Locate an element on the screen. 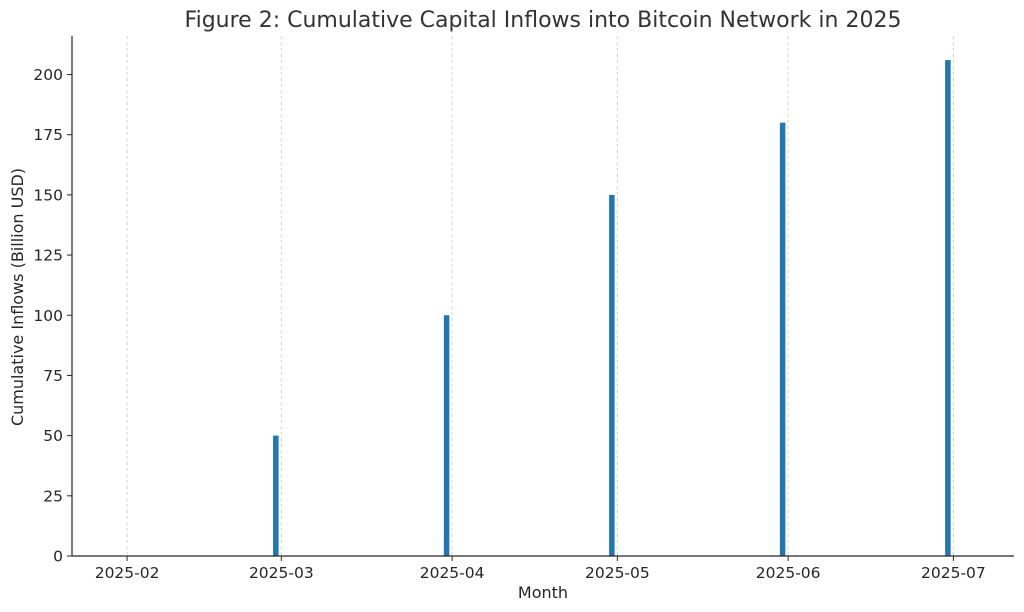 Image resolution: width=1024 pixels, height=612 pixels. y-axis-label: Cumulative Inflows (Billion USD) is located at coordinates (17, 297).